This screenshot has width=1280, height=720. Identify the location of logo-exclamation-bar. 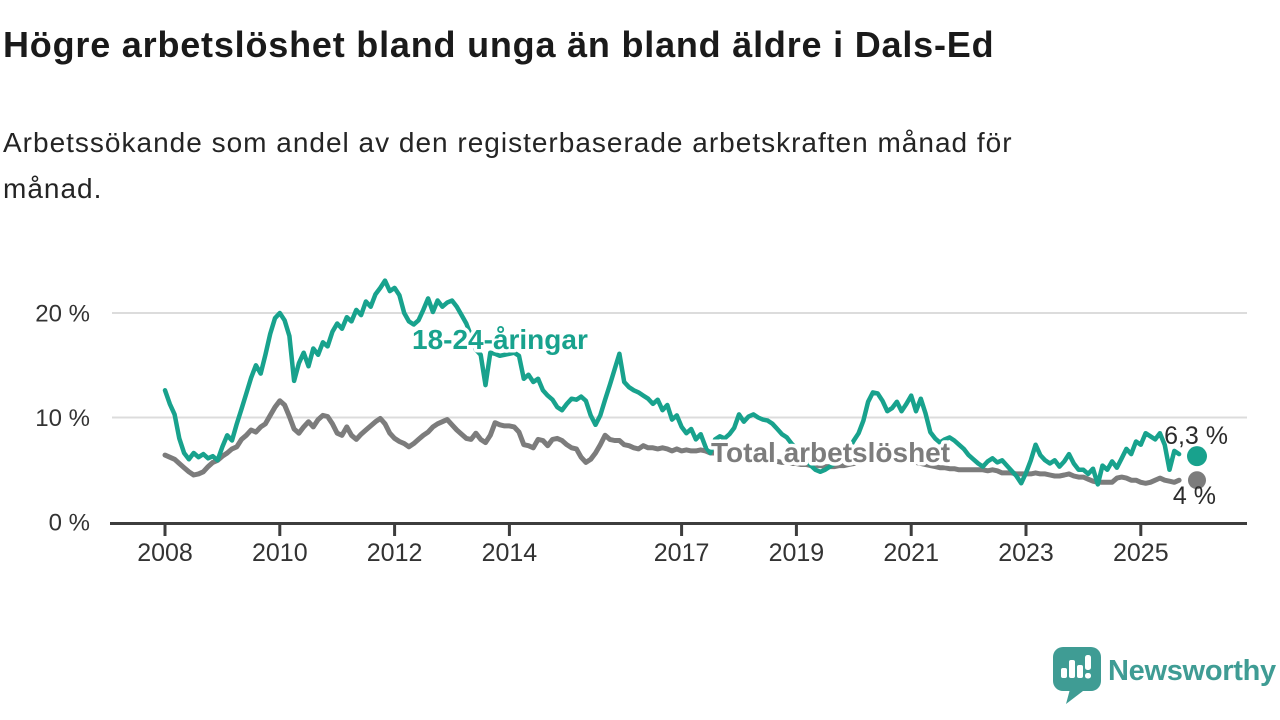
(1088, 662).